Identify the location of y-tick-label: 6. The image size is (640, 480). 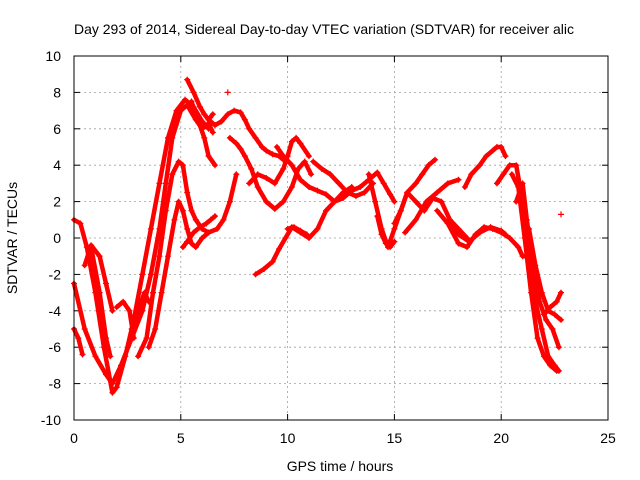
(57, 129).